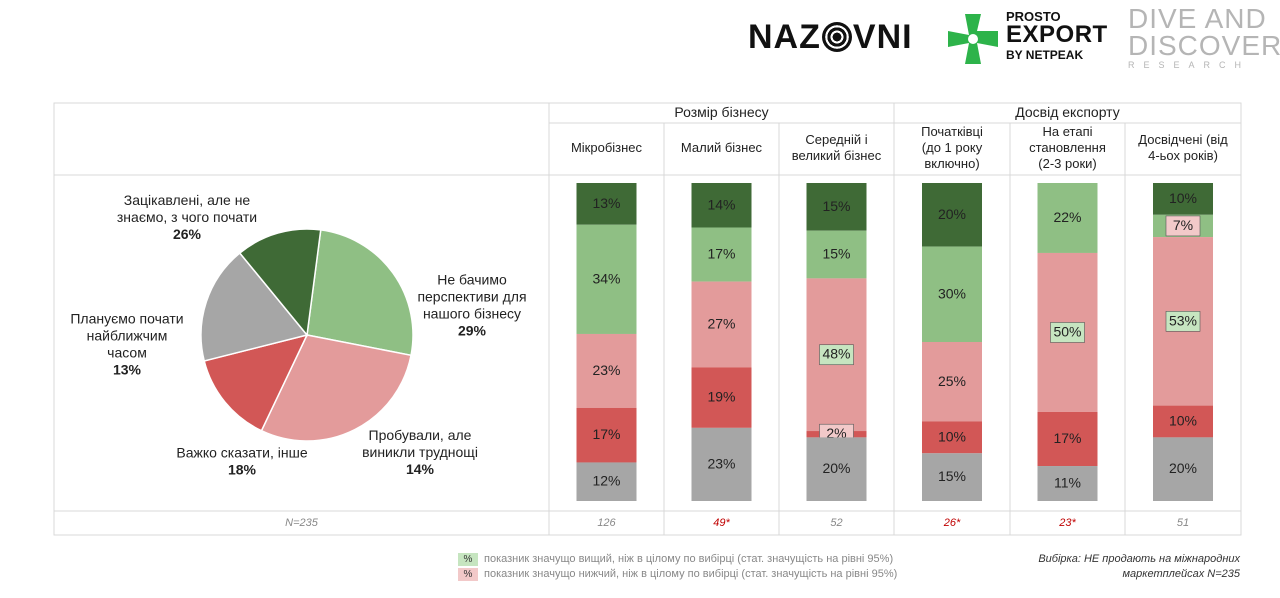 This screenshot has width=1280, height=598. What do you see at coordinates (472, 330) in the screenshot?
I see `pie-value-label: 29%` at bounding box center [472, 330].